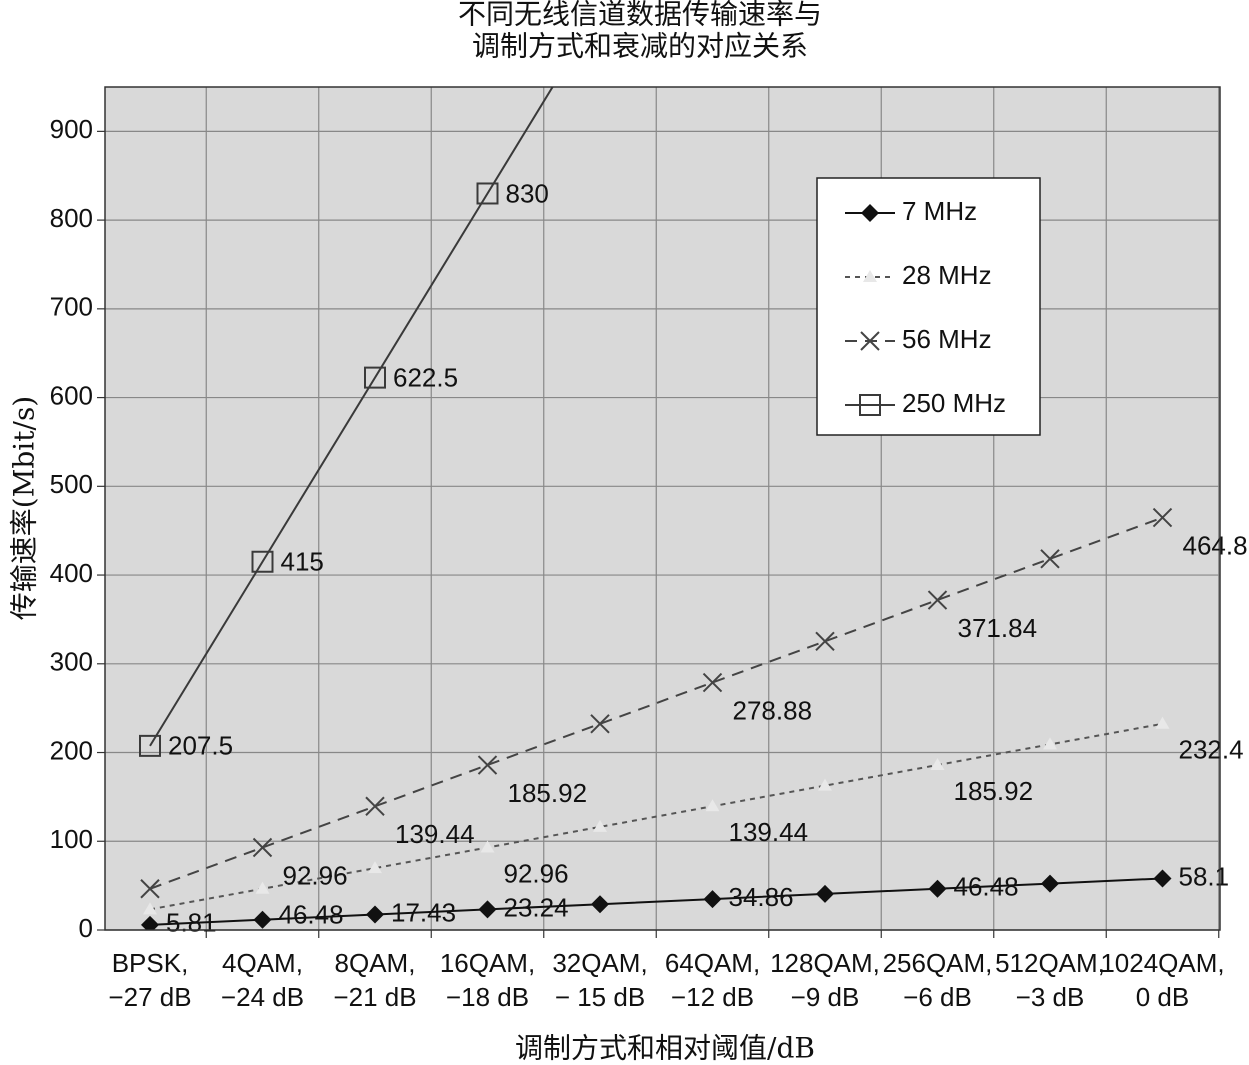  I want to click on data-label: 415, so click(302, 562).